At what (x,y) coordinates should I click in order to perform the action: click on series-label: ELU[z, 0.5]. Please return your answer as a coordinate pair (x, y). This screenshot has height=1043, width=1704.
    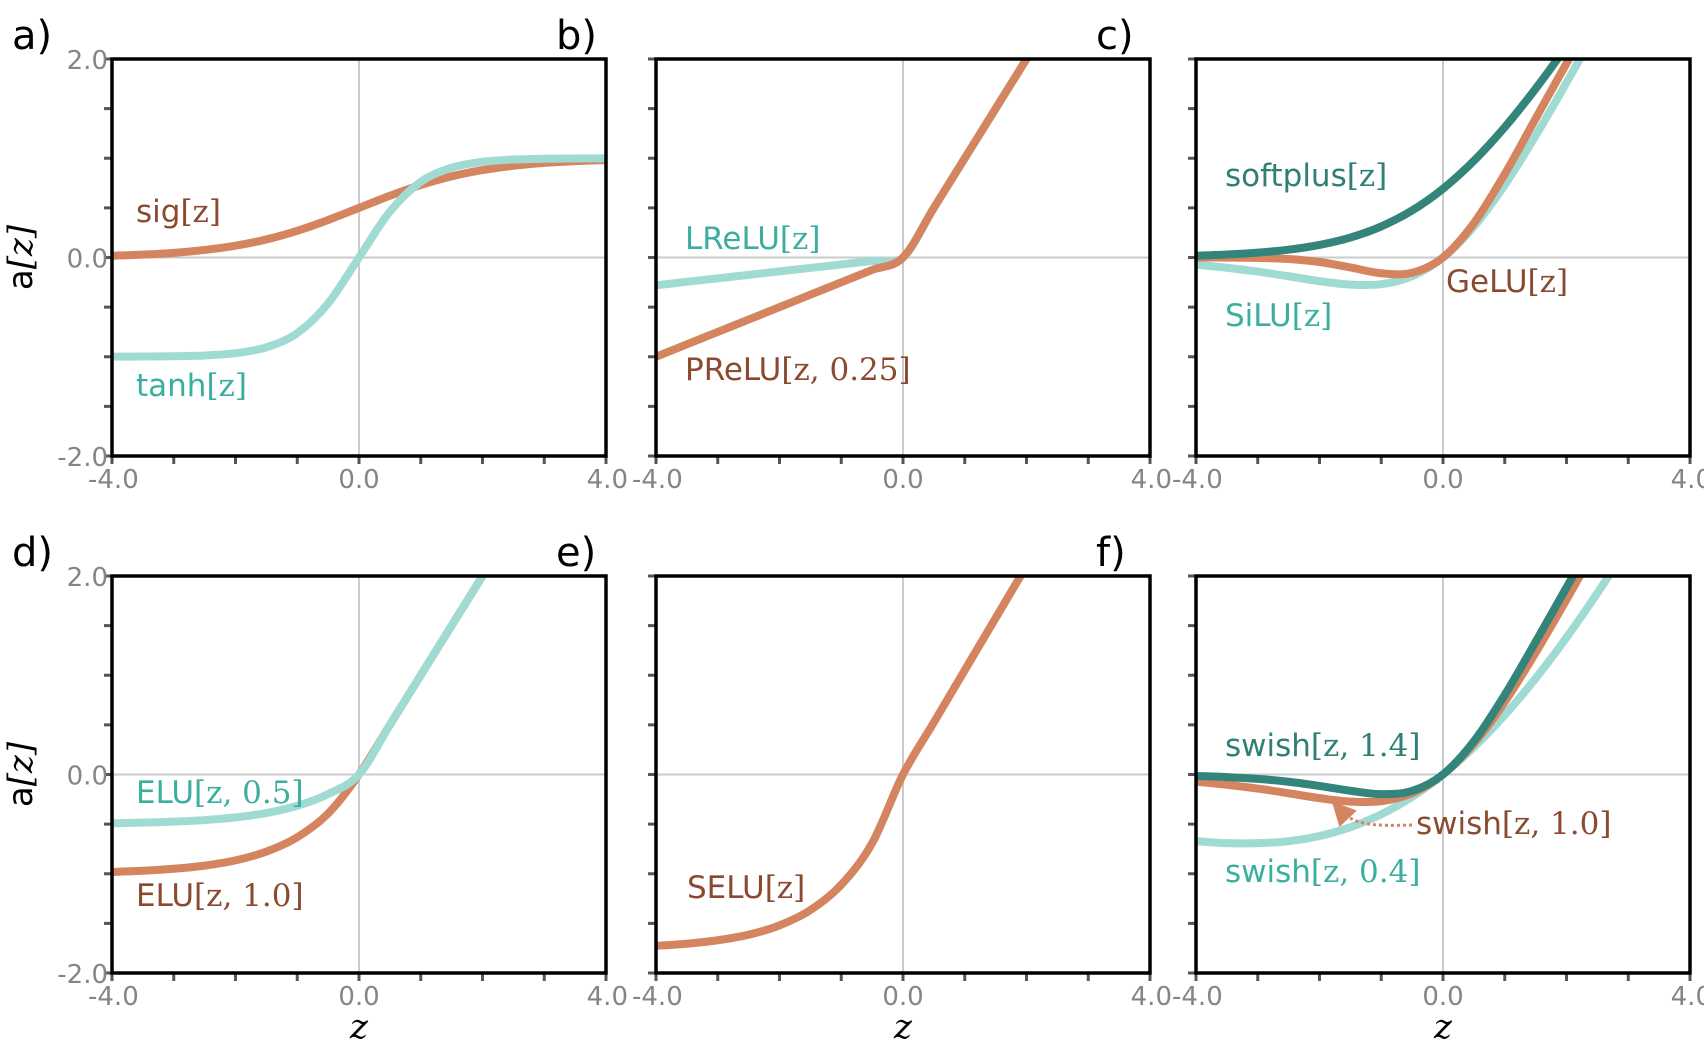
    Looking at the image, I should click on (220, 793).